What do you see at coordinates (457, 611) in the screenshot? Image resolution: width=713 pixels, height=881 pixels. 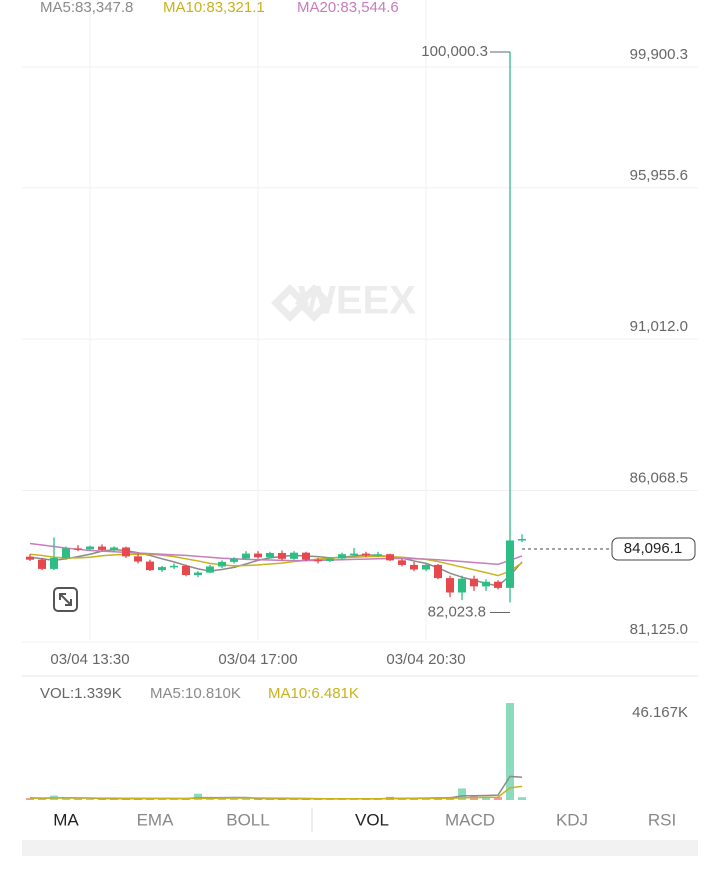 I see `low-label: 82,023.8` at bounding box center [457, 611].